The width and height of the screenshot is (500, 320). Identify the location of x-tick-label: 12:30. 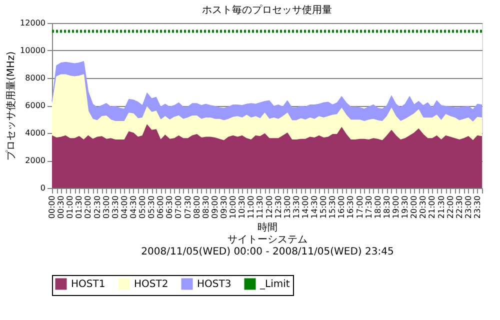
(278, 207).